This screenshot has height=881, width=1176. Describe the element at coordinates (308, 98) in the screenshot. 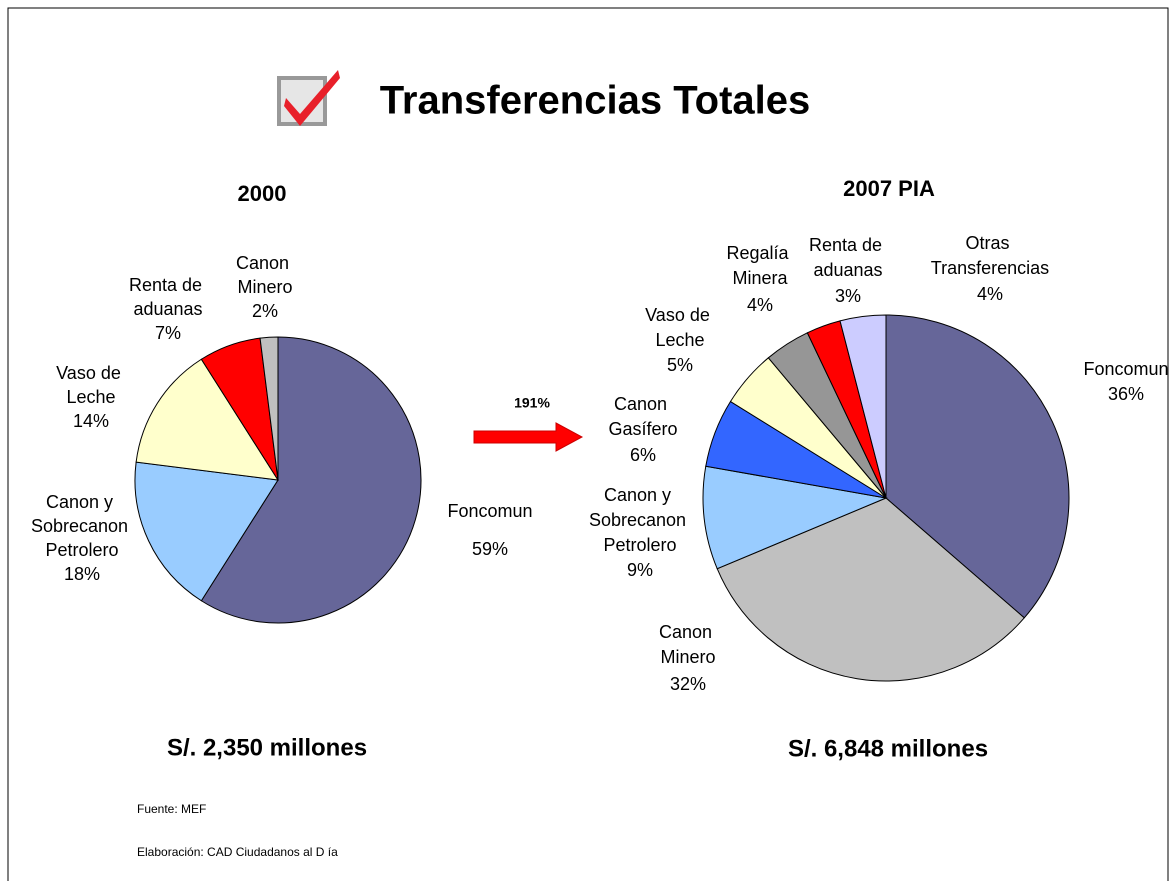

I see `check-icon` at that location.